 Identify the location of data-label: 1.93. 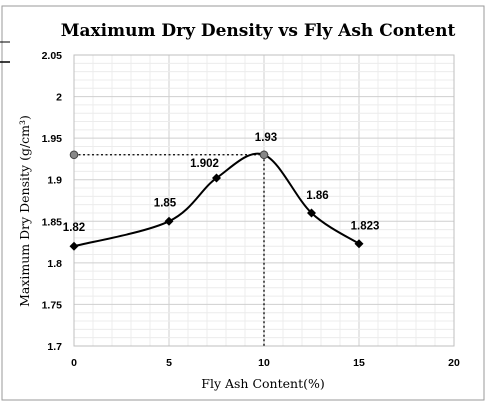
(266, 138).